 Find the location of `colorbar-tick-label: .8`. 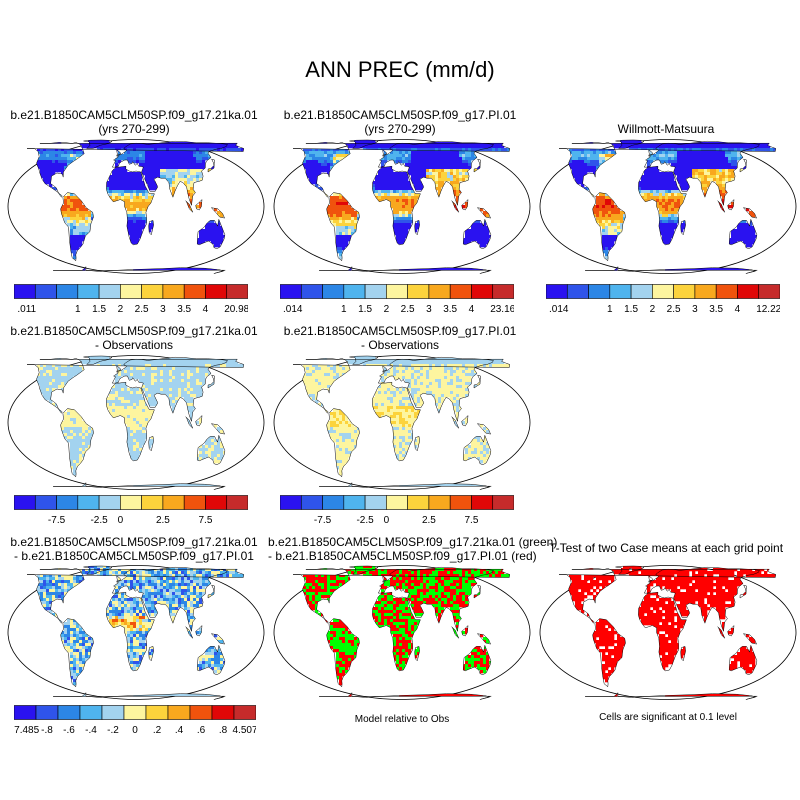

colorbar-tick-label: .8 is located at coordinates (223, 730).